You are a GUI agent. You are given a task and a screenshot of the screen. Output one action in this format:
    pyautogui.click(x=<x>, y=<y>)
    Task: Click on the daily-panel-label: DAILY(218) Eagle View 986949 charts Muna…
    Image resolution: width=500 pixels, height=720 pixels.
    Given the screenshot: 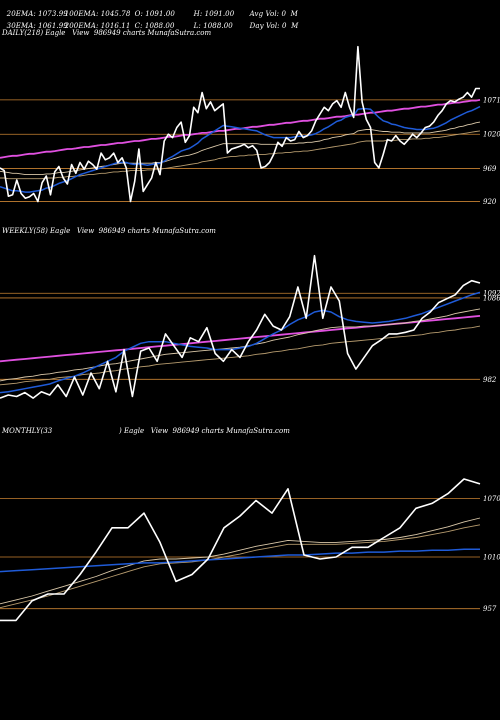 What is the action you would take?
    pyautogui.click(x=107, y=33)
    